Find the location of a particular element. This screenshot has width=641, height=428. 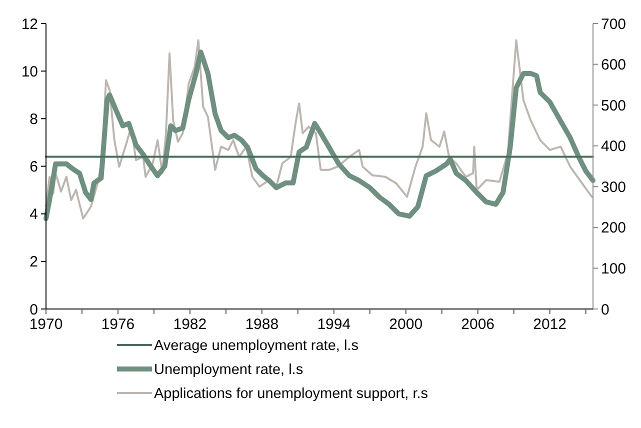

legend-label: Applications for unemployment support, r.s is located at coordinates (291, 394).